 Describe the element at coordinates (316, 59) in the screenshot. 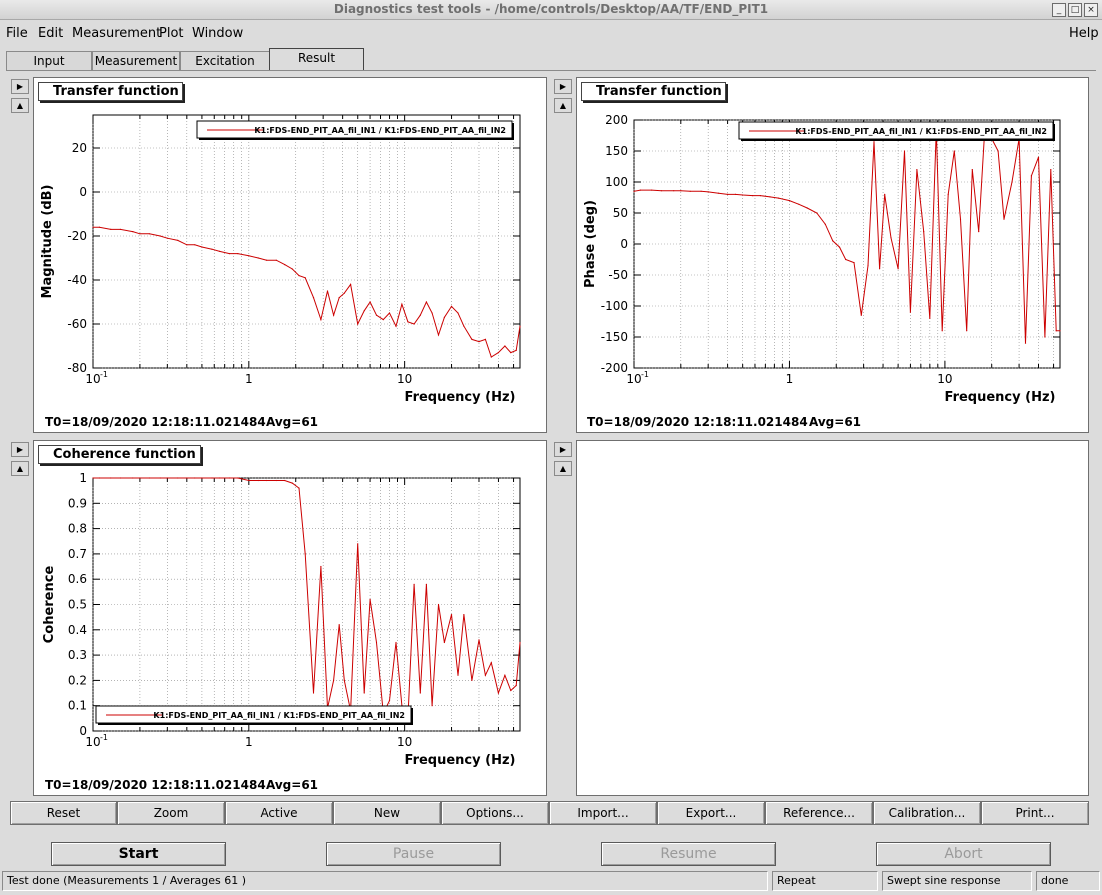

I see `tab-result: Result` at that location.